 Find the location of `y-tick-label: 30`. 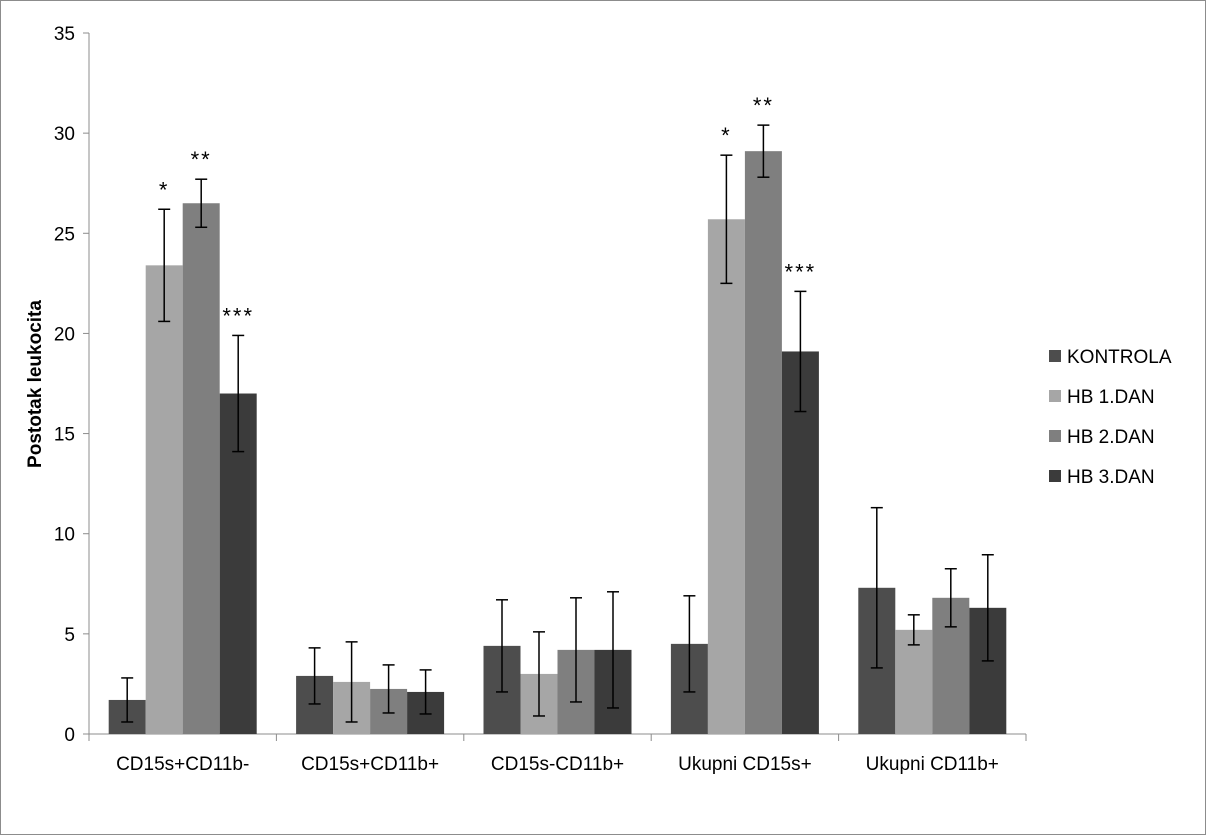

y-tick-label: 30 is located at coordinates (64, 134).